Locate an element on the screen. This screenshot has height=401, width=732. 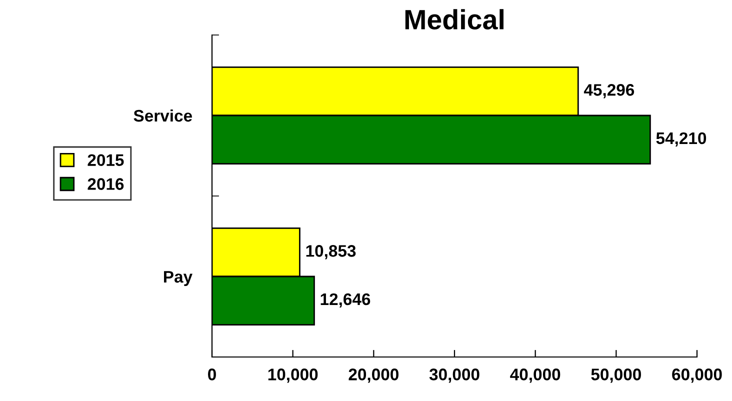
y-tick-label: Pay is located at coordinates (178, 278).